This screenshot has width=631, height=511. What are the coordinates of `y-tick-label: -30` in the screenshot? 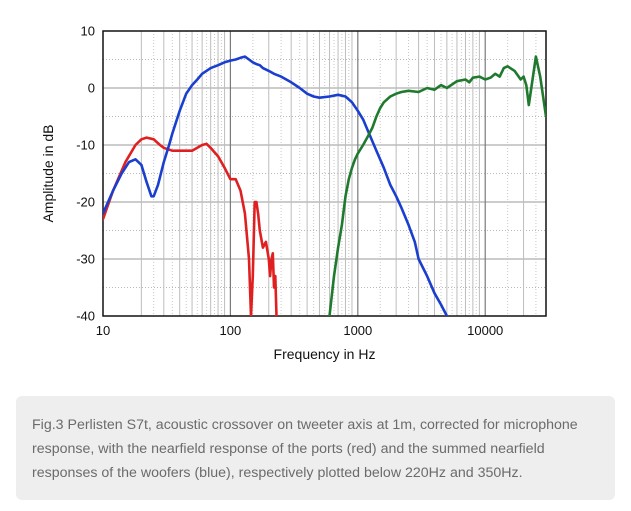 It's located at (85, 259).